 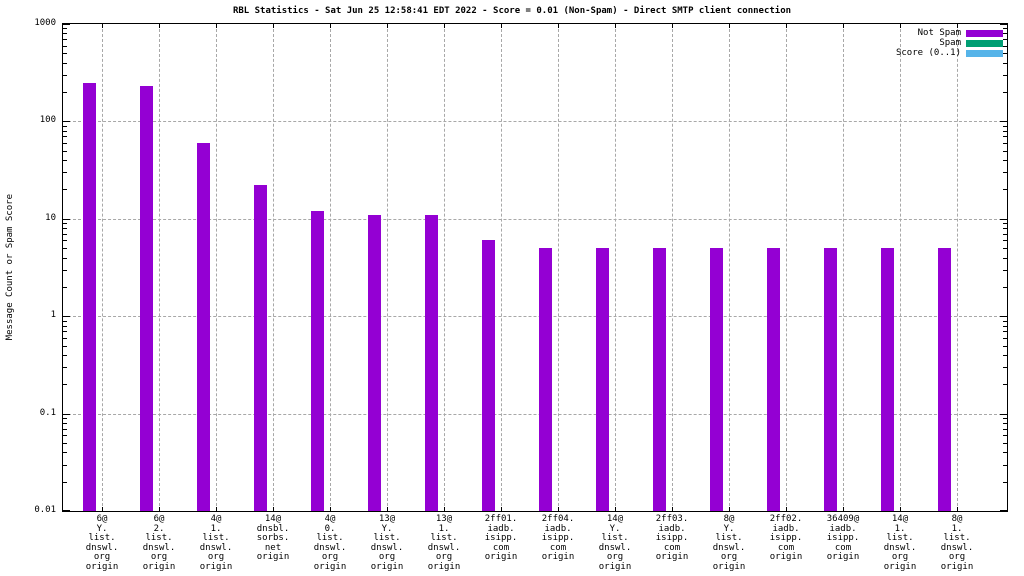 I want to click on x-category-label-line: list., so click(x=615, y=538).